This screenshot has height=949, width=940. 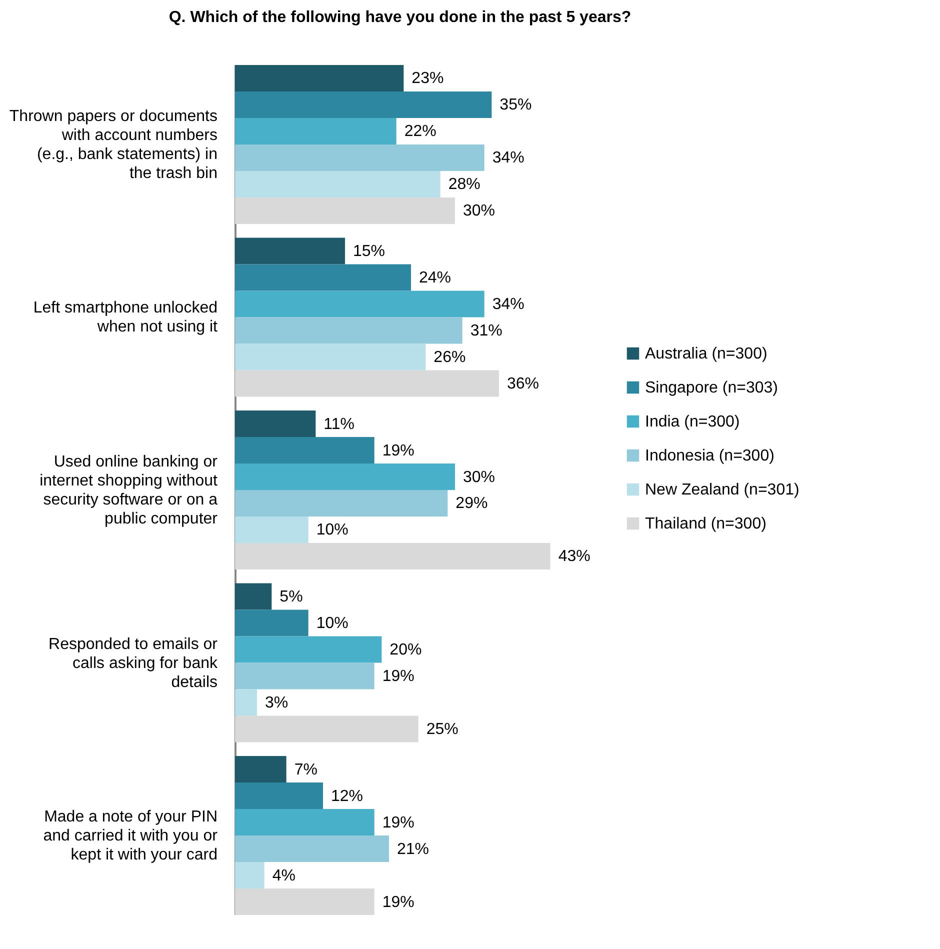 I want to click on data-label: 11%, so click(x=339, y=424).